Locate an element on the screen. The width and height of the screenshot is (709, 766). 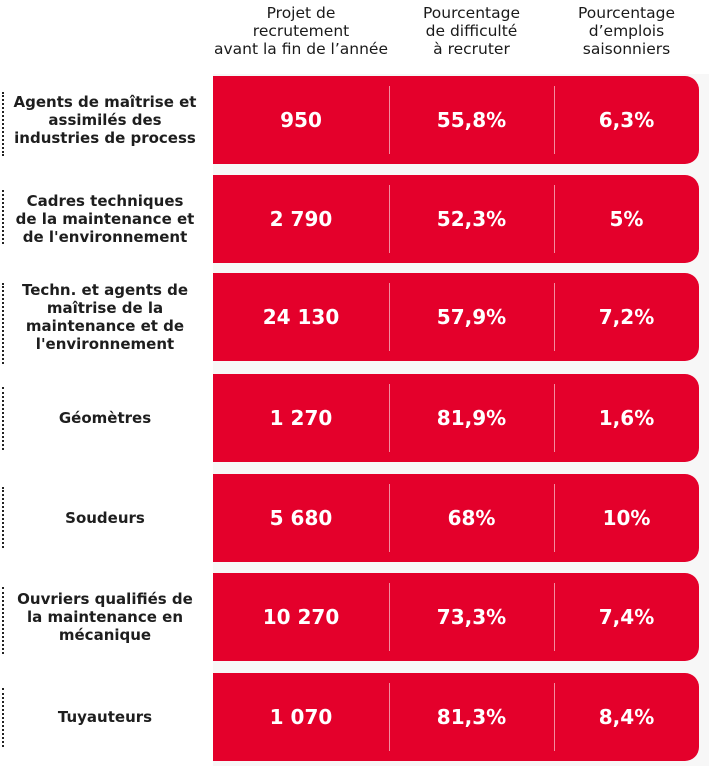
row-label-line: de la maintenance et is located at coordinates (105, 219).